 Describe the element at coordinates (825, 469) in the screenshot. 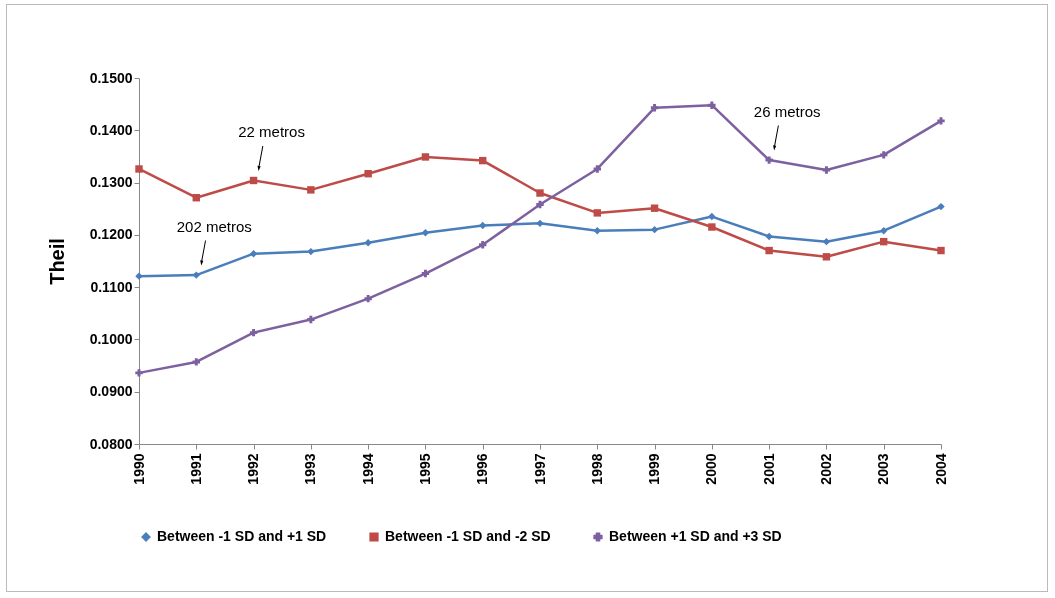

I see `x-tick-label: 2002` at that location.